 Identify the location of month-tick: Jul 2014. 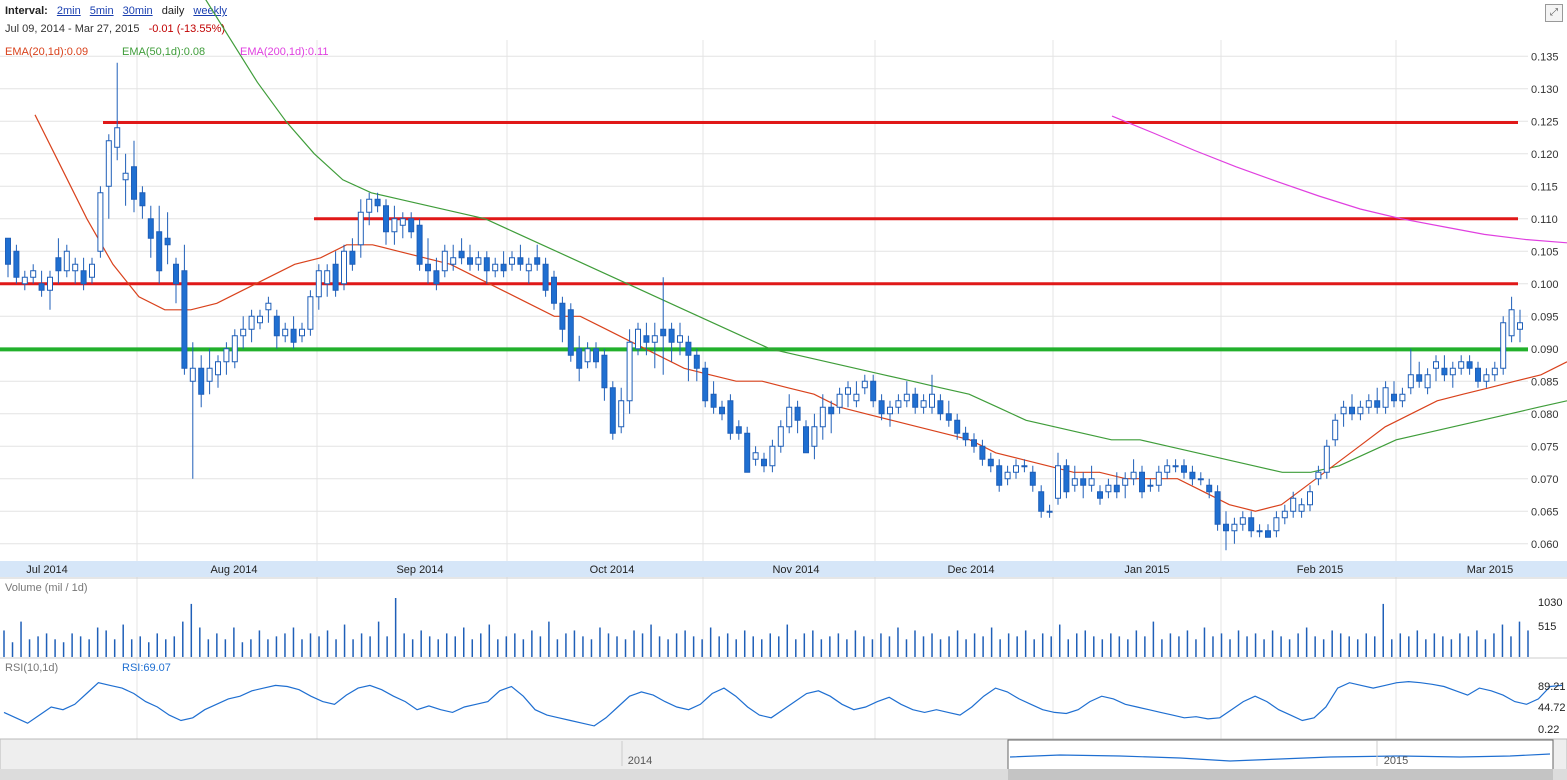
(47, 570).